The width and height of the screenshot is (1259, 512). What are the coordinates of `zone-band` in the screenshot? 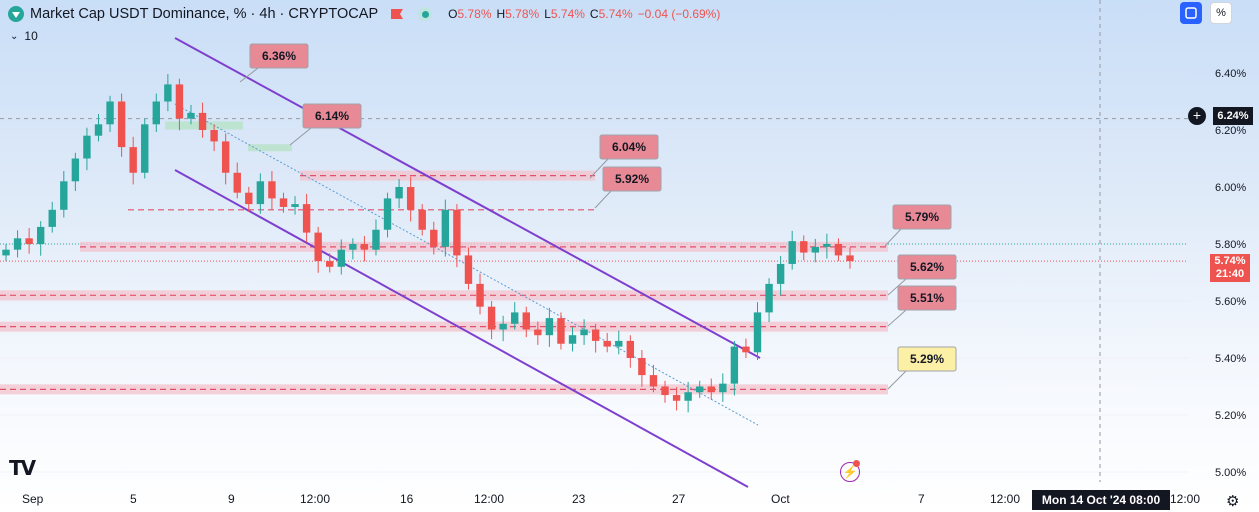 It's located at (447, 175).